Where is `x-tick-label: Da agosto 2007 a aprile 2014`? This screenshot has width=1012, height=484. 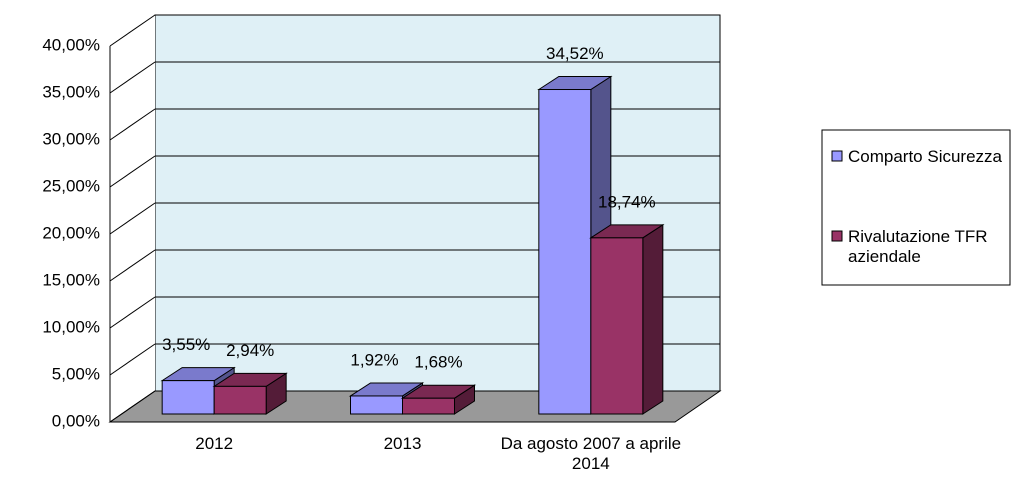
x-tick-label: Da agosto 2007 a aprile 2014 is located at coordinates (591, 453).